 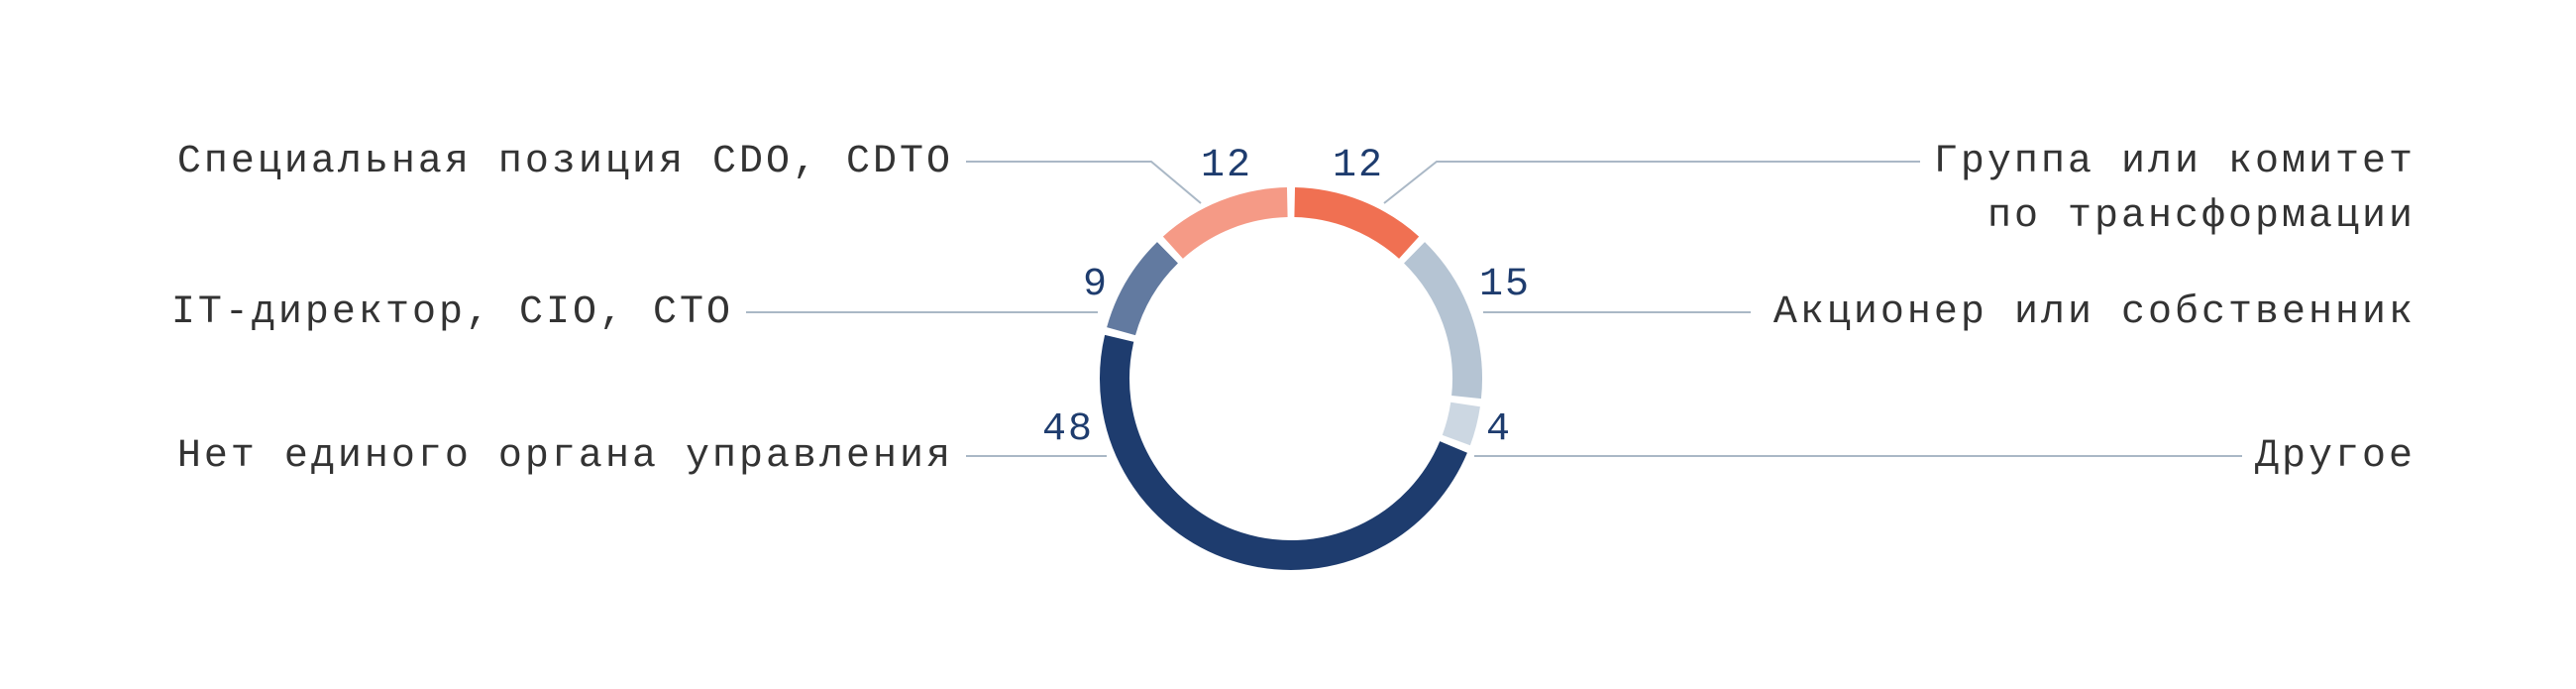 What do you see at coordinates (2094, 312) in the screenshot?
I see `category-label: Акционер или собственник` at bounding box center [2094, 312].